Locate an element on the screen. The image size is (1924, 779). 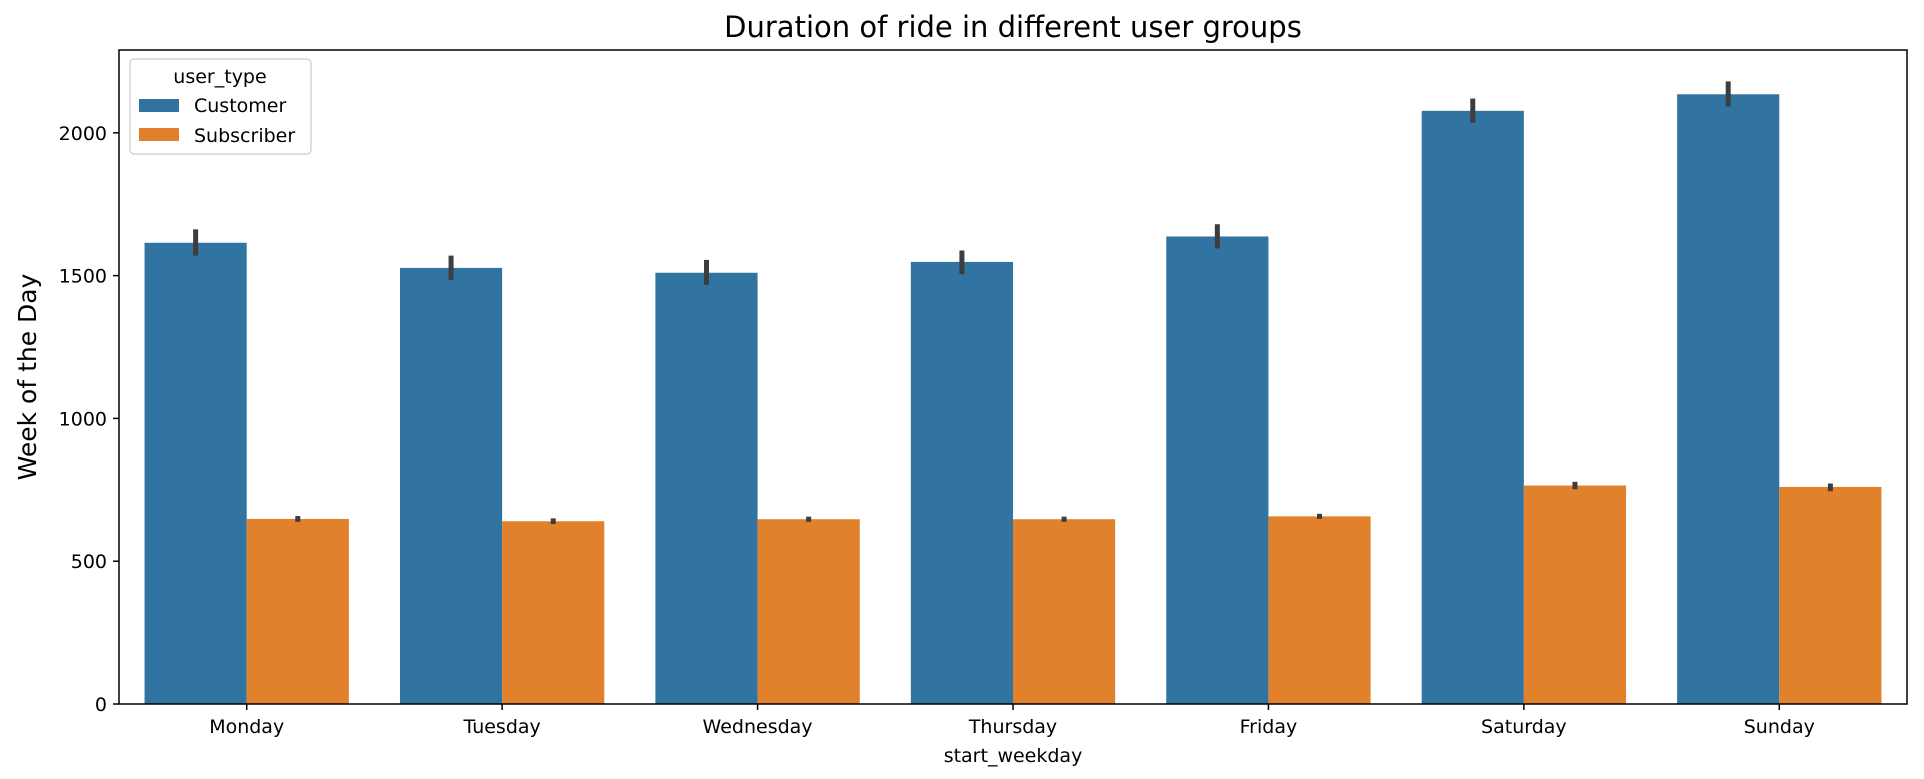
y-tick-label: 1500 is located at coordinates (83, 277).